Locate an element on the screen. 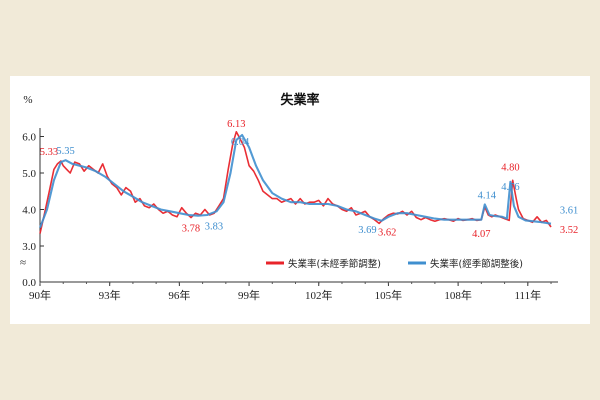  data-label: 3.61 is located at coordinates (569, 211).